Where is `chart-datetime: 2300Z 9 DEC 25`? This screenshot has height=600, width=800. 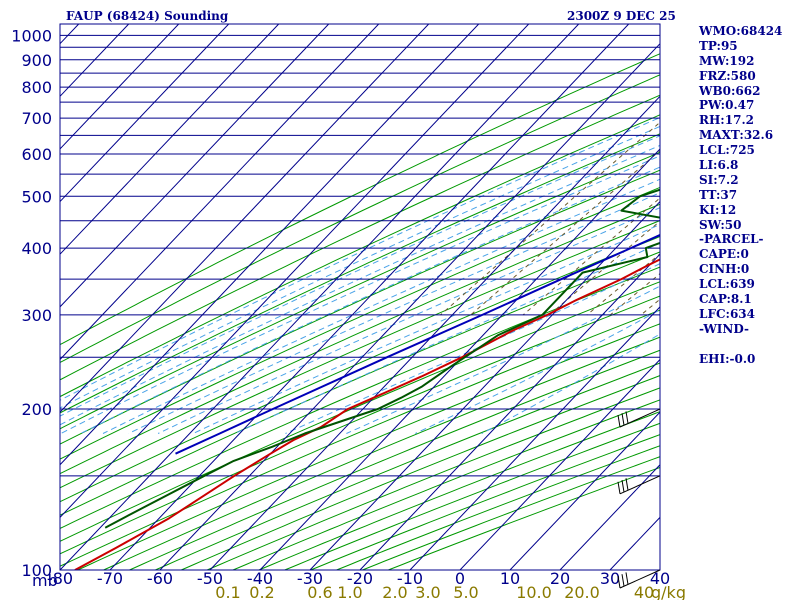 chart-datetime: 2300Z 9 DEC 25 is located at coordinates (621, 16).